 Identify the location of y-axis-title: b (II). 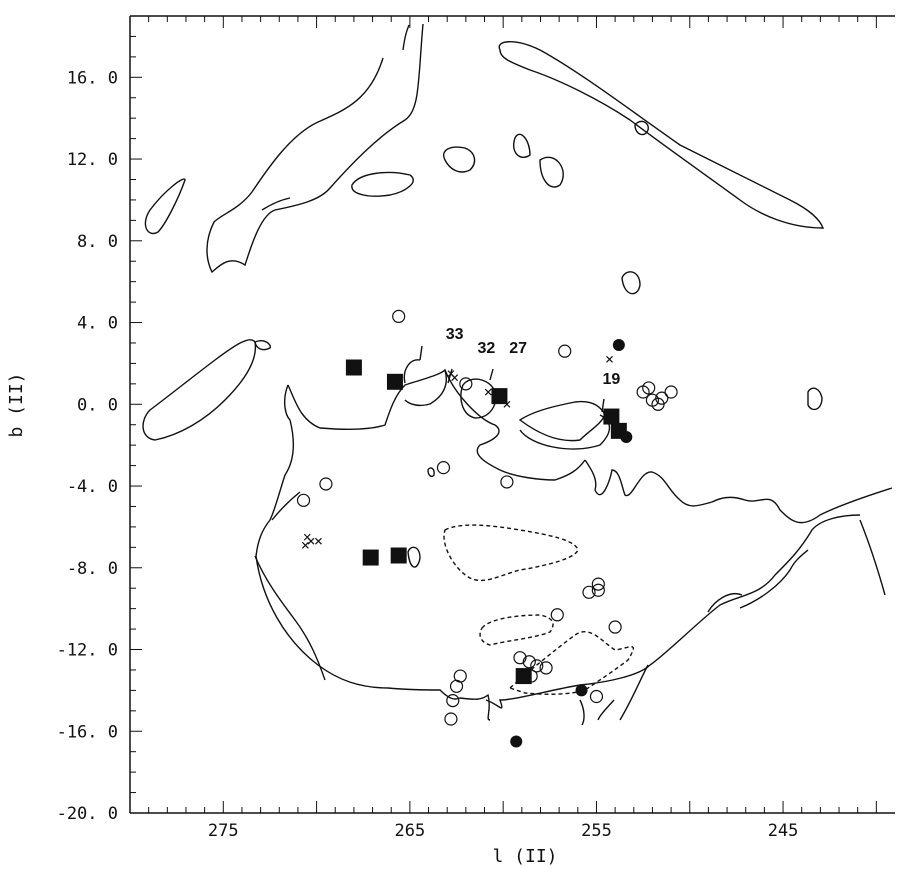
(16, 404).